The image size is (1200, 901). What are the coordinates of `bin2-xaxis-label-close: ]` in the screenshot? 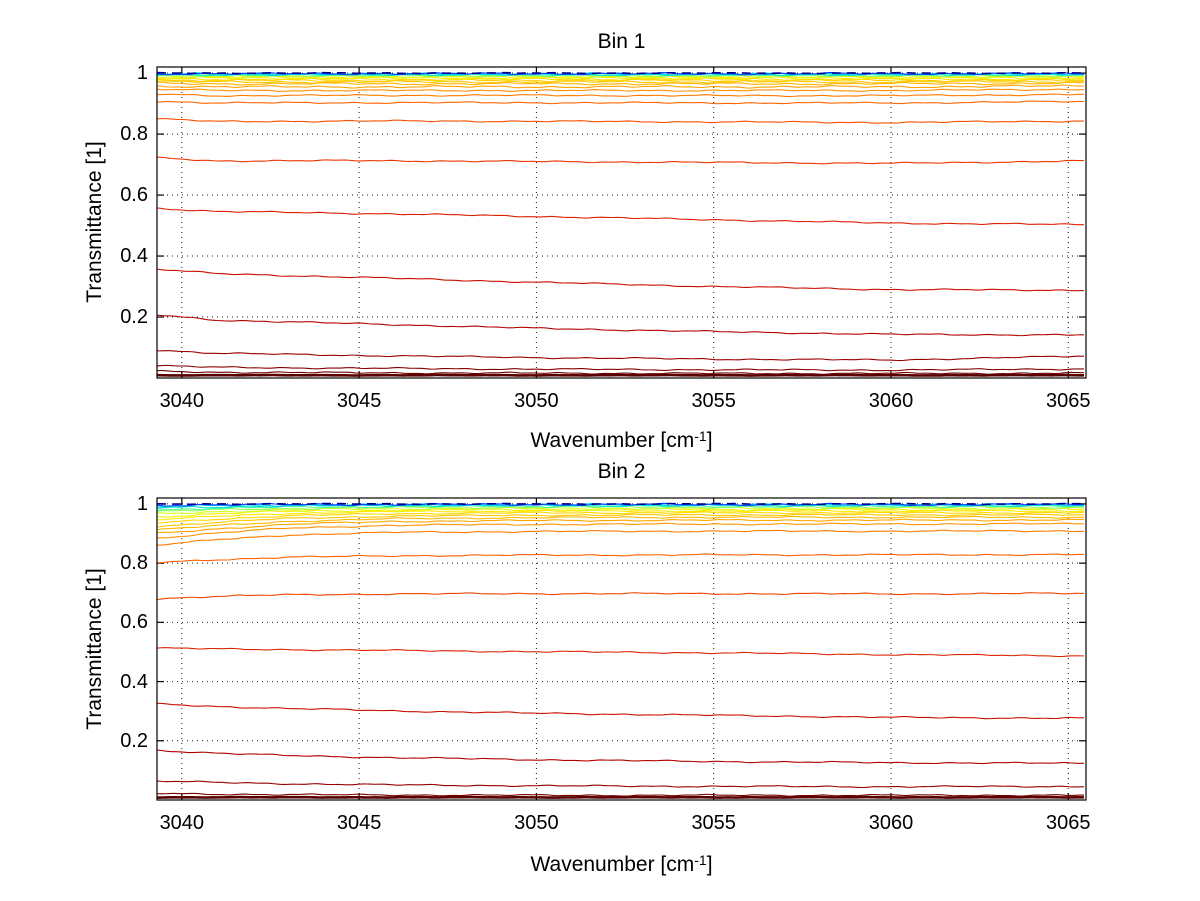 It's located at (709, 864).